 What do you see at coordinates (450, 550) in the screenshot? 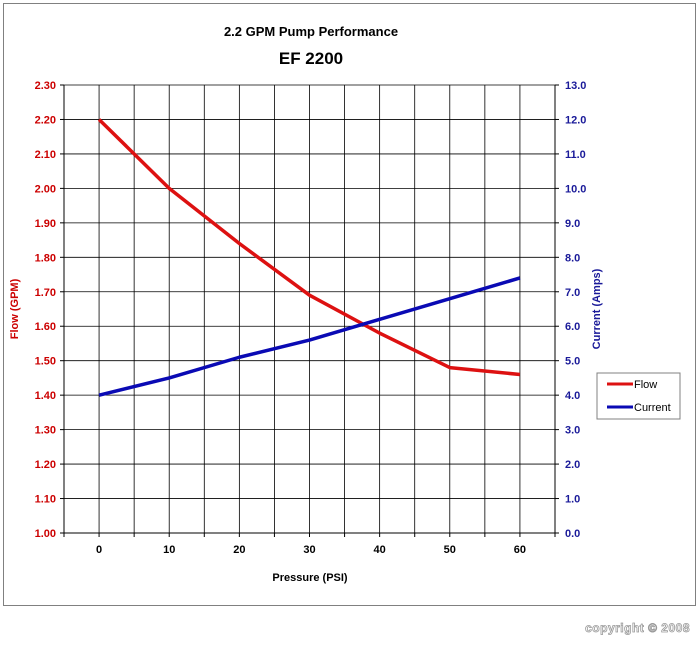
I see `x-tick-label: 50` at bounding box center [450, 550].